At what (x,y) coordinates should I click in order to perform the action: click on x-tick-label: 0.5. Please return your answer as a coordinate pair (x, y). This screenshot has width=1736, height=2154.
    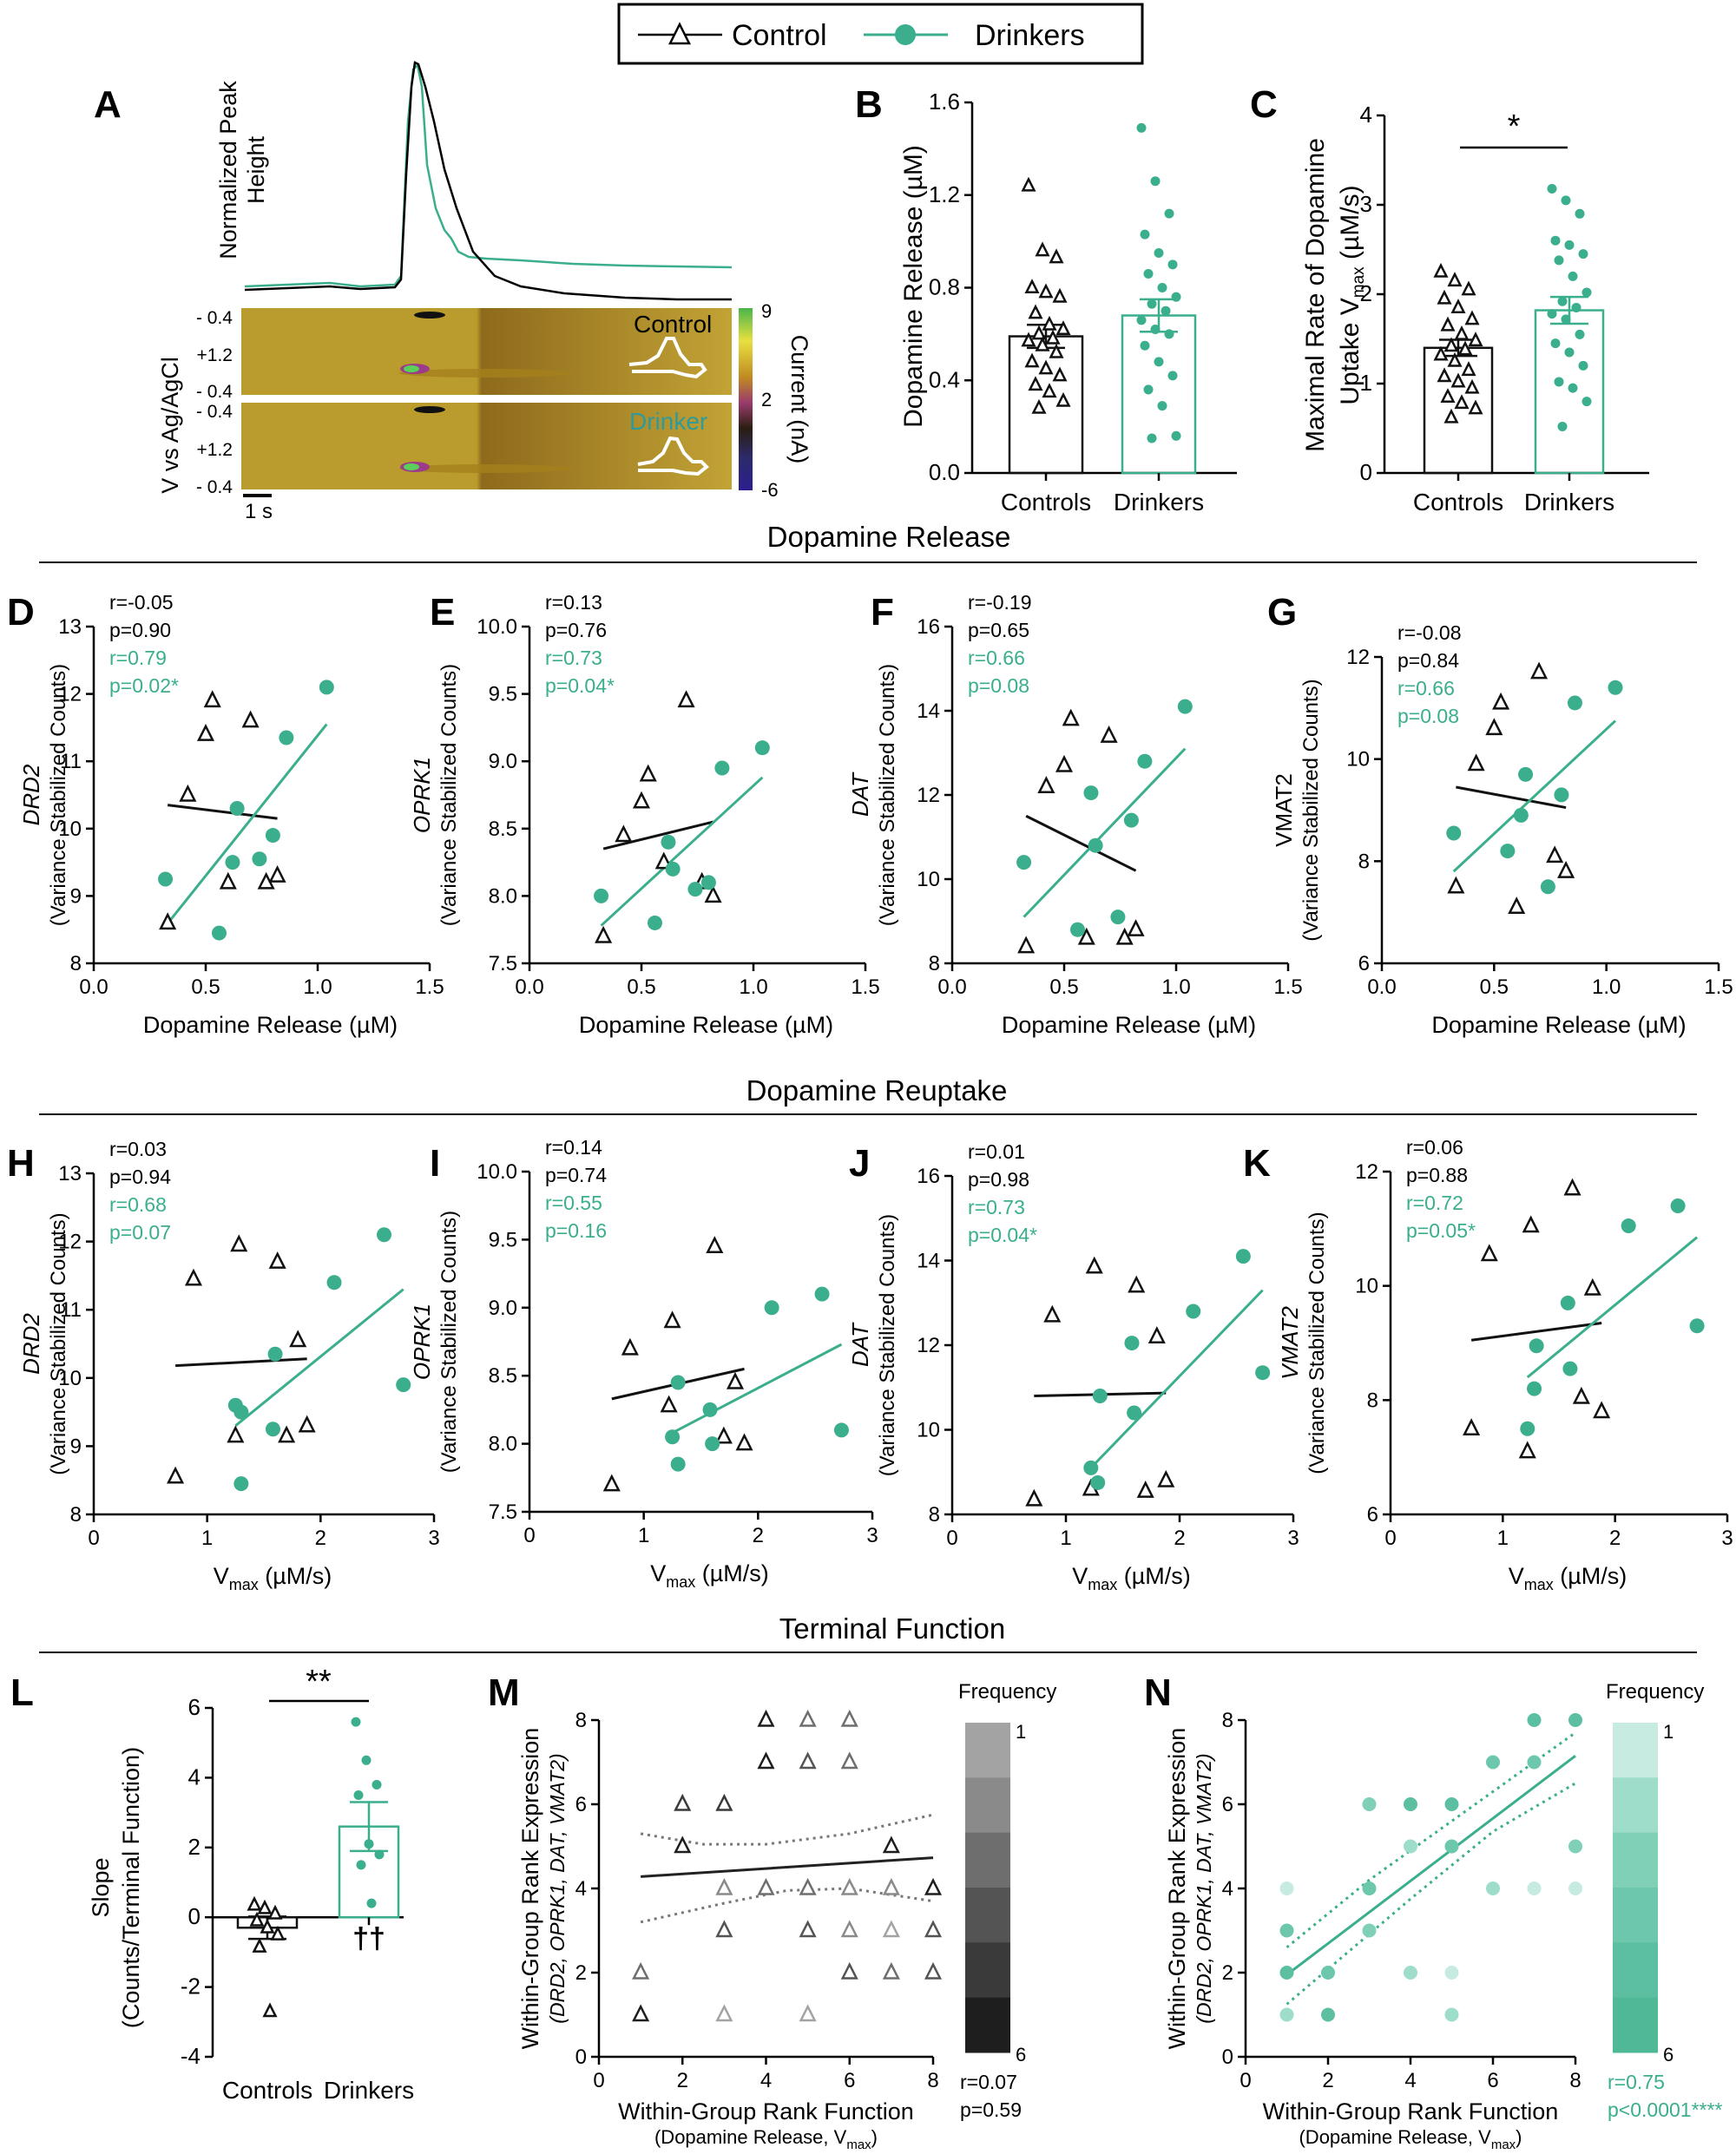
    Looking at the image, I should click on (1494, 987).